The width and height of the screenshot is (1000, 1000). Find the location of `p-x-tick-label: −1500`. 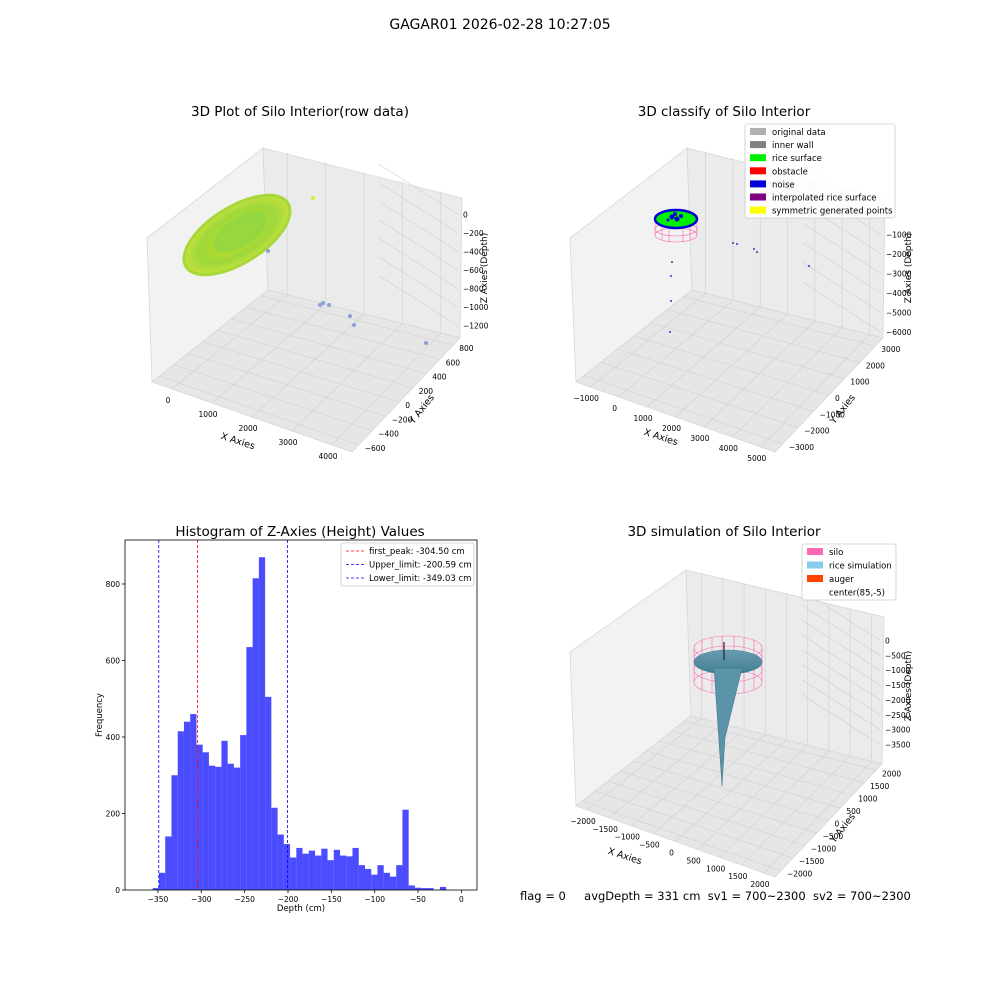

p-x-tick-label: −1500 is located at coordinates (605, 829).